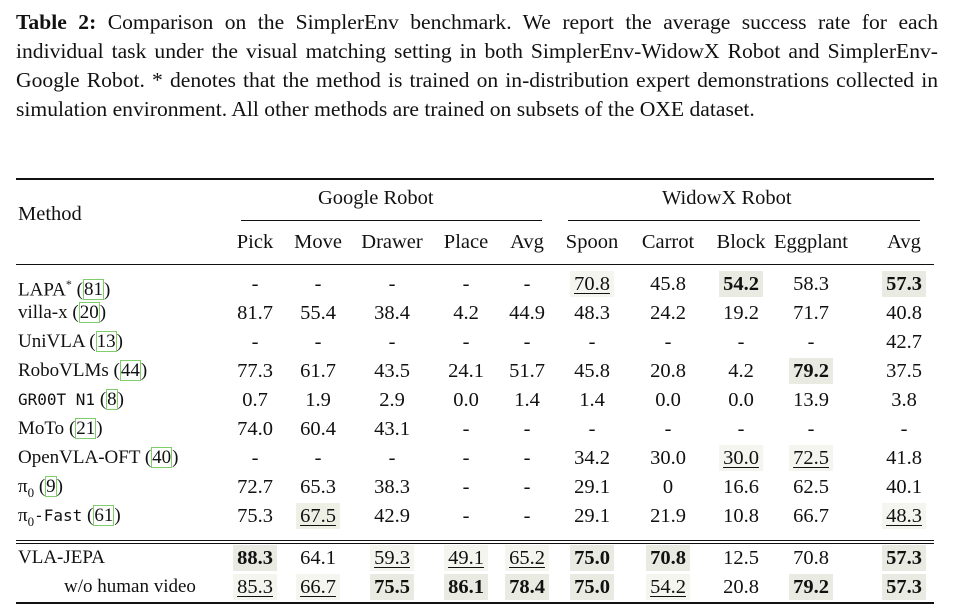 This screenshot has height=616, width=954. I want to click on table-cell: 77.3, so click(255, 371).